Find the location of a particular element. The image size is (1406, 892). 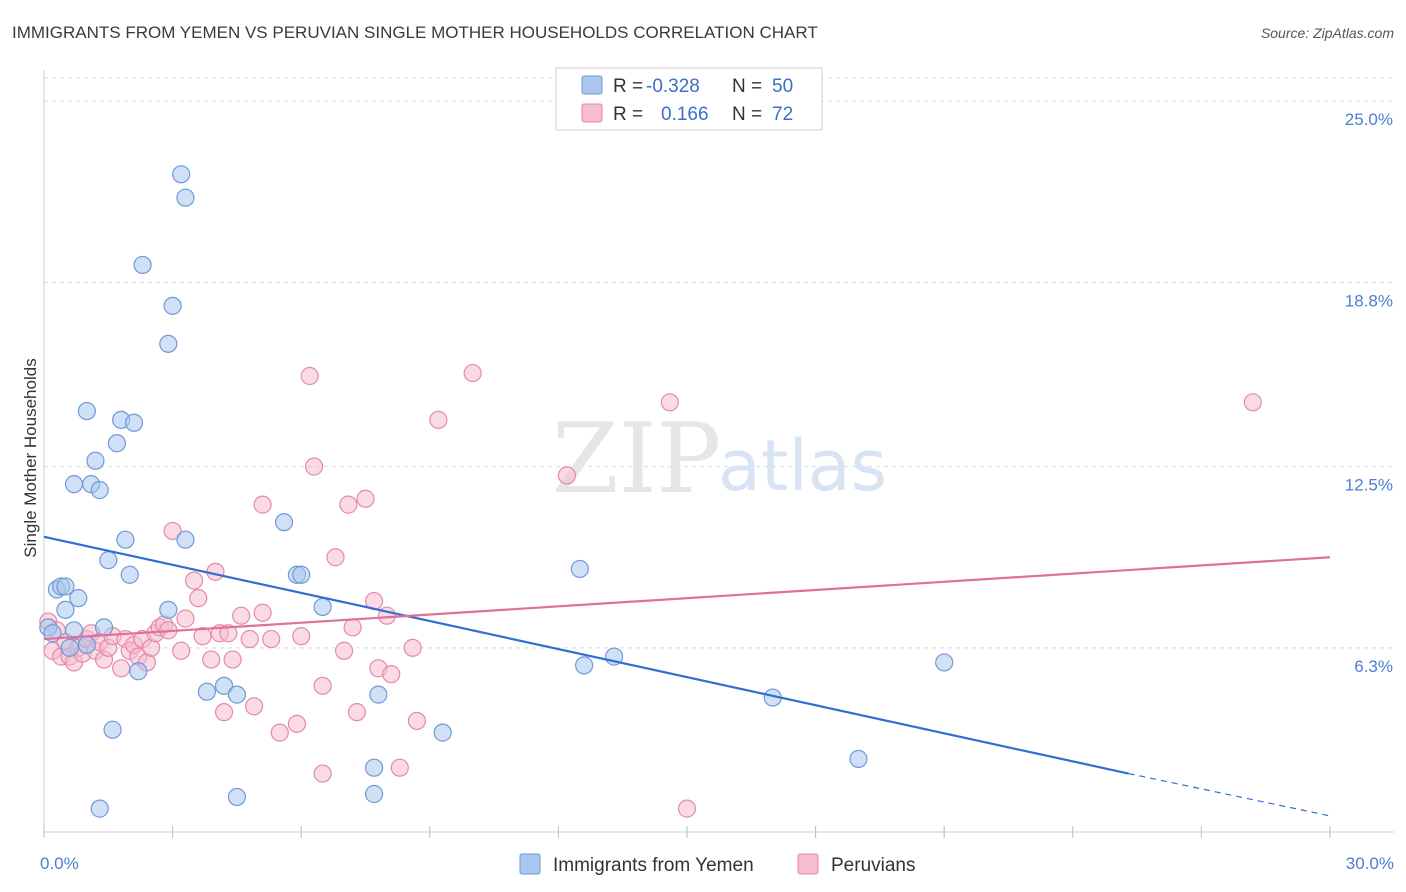

legend-swatch-pink is located at coordinates (592, 113).